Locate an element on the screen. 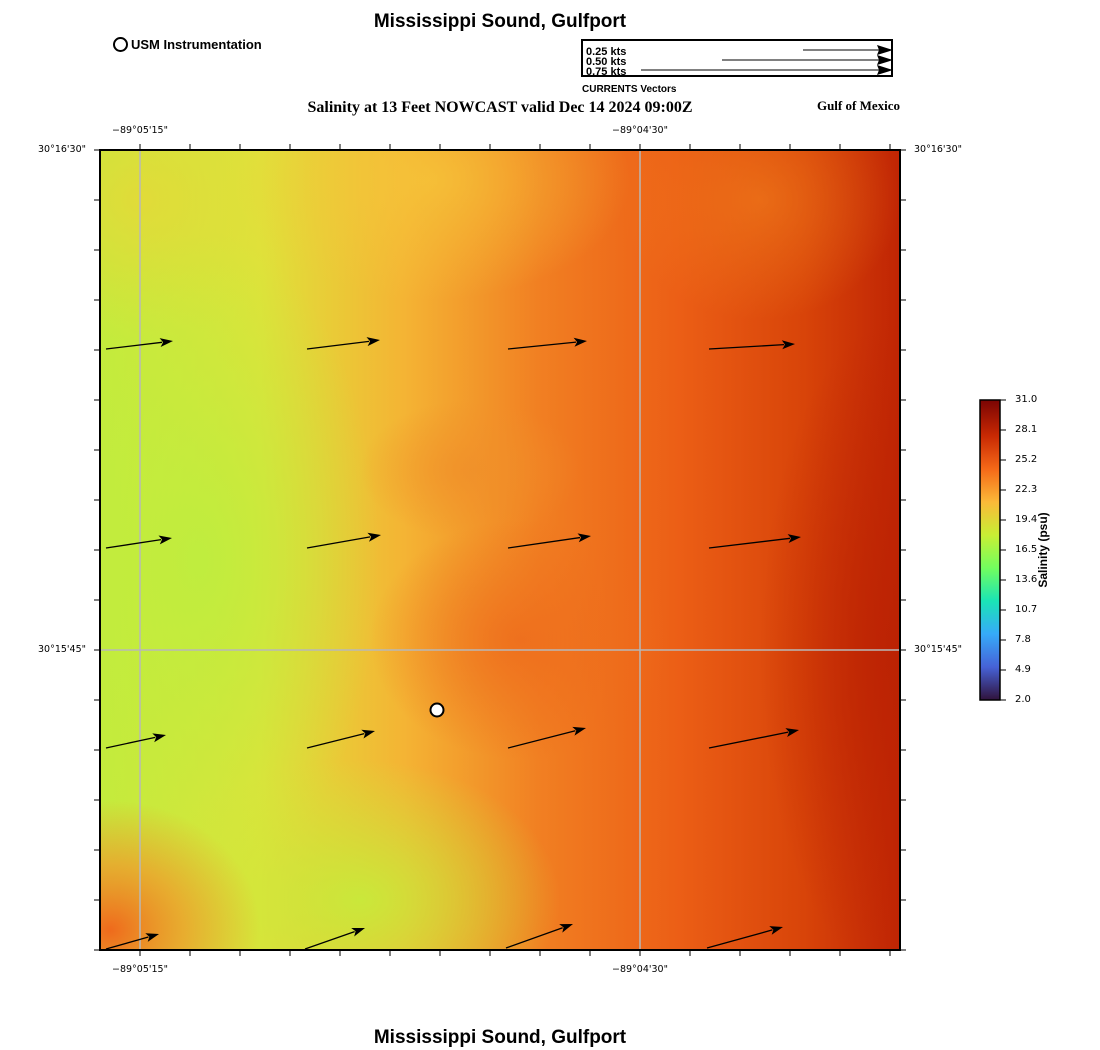 The height and width of the screenshot is (1050, 1100). colorbar-tick-label: 4.9 is located at coordinates (1023, 669).